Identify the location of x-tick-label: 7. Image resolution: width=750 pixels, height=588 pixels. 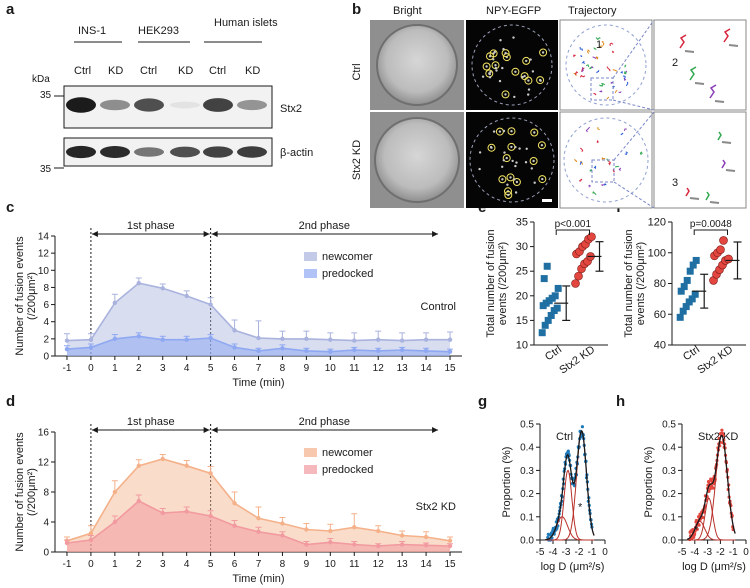
(259, 564).